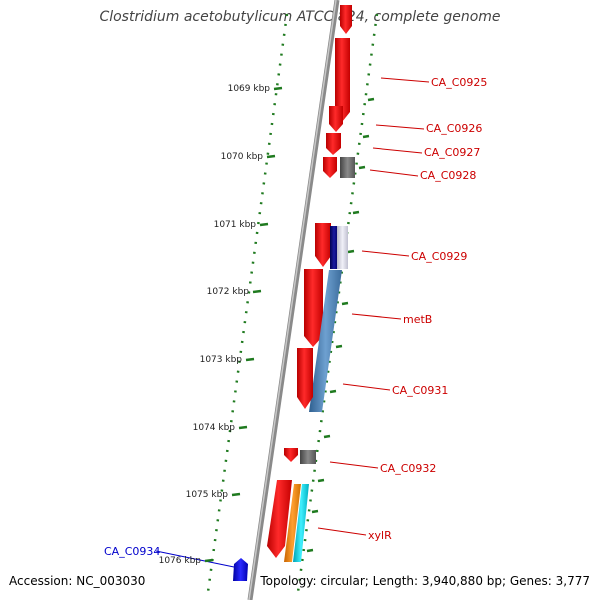  What do you see at coordinates (240, 569) in the screenshot?
I see `gene-CA_C0934-arrow` at bounding box center [240, 569].